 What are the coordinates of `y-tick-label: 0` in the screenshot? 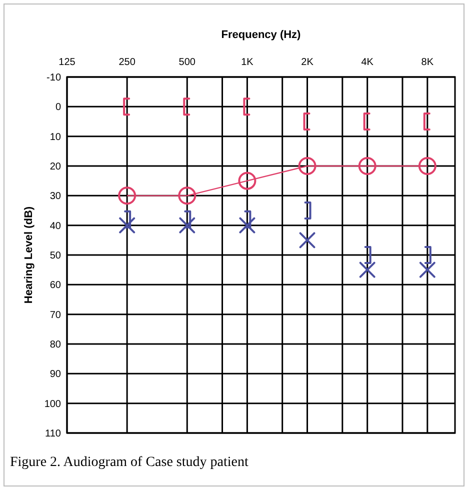 It's located at (58, 108).